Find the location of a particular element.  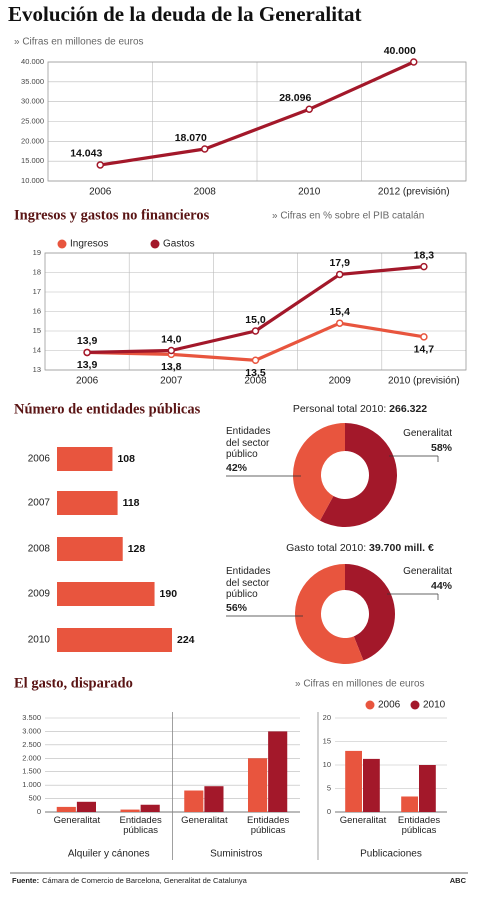

data-label: 17,9 is located at coordinates (339, 263).